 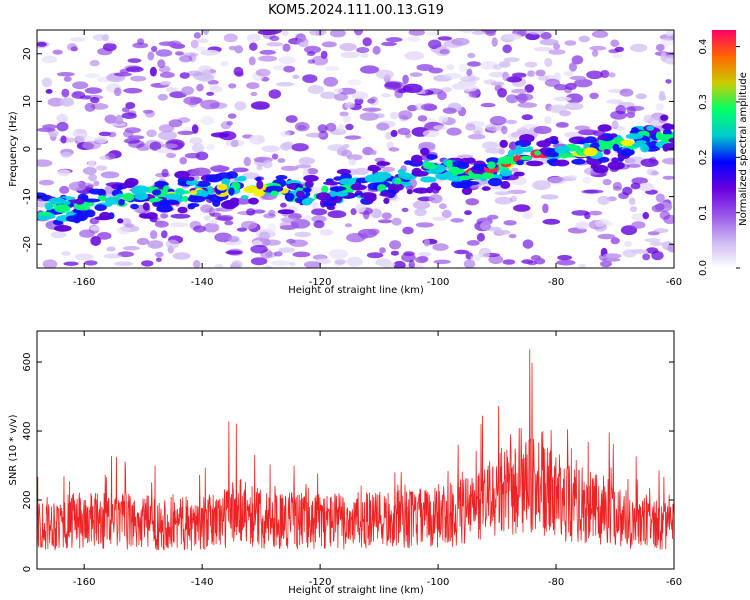 I want to click on x-tick-label: -100, so click(x=438, y=282).